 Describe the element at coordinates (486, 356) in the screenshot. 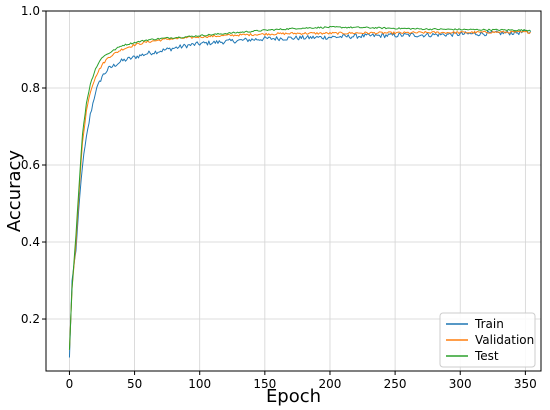

I see `legend-label-test: Test` at that location.